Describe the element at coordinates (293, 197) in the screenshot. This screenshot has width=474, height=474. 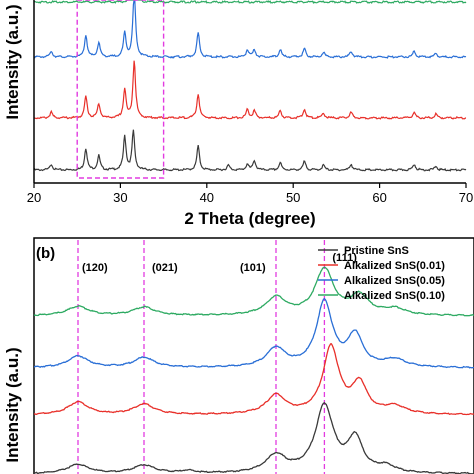
I see `panel-a-tick-label: 50` at that location.